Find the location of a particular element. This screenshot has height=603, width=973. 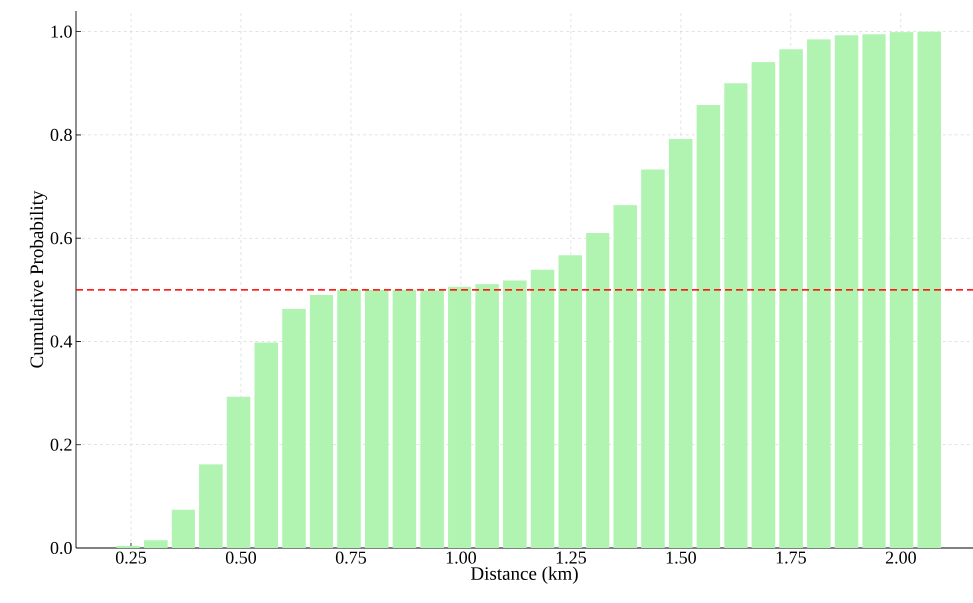

x-tick-label: 1.00 is located at coordinates (461, 558).